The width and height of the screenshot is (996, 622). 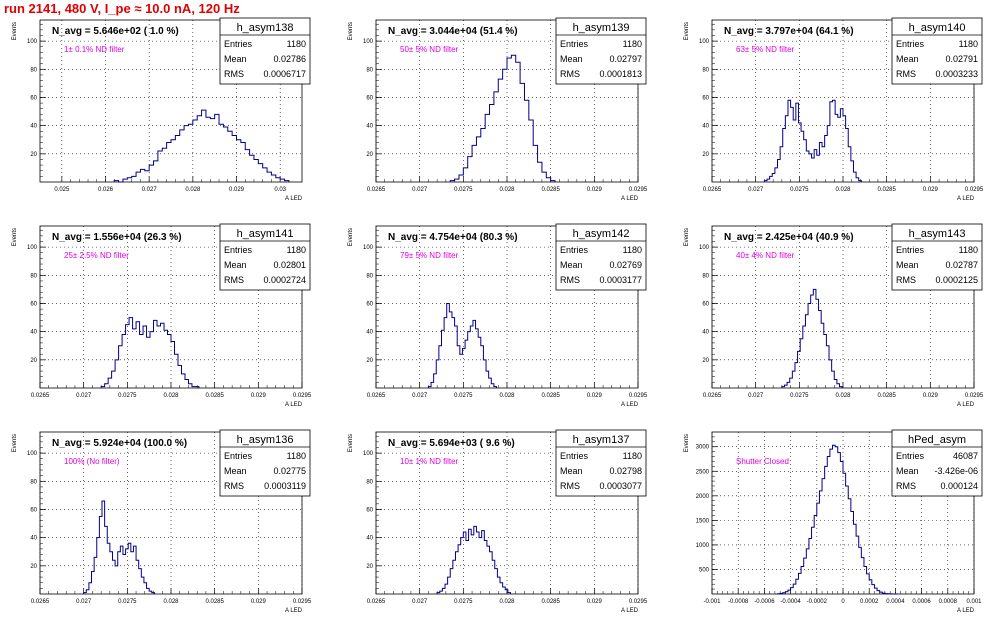 I want to click on plot-frame, so click(x=171, y=101).